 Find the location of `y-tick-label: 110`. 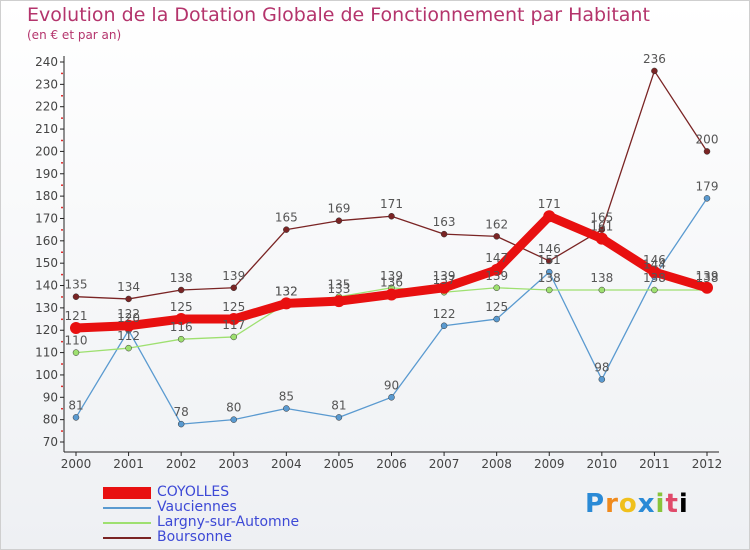

y-tick-label: 110 is located at coordinates (46, 353).